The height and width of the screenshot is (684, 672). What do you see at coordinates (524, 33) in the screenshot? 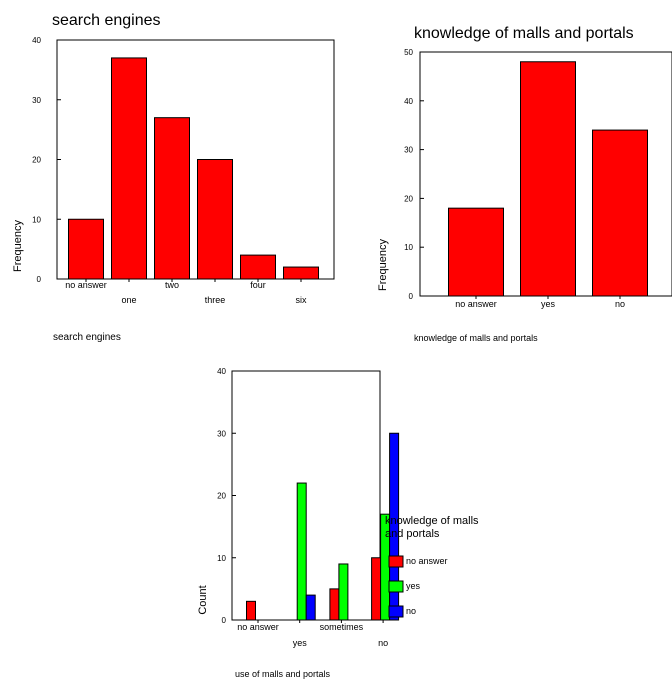
I see `chart2-title: knowledge of malls and portals` at bounding box center [524, 33].